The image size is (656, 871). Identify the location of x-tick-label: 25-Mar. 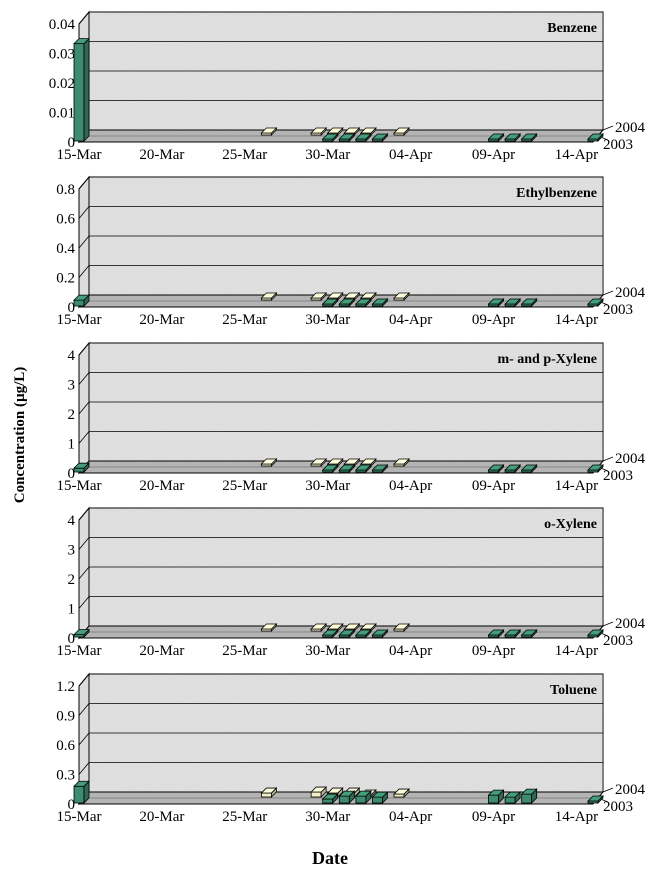
(244, 320).